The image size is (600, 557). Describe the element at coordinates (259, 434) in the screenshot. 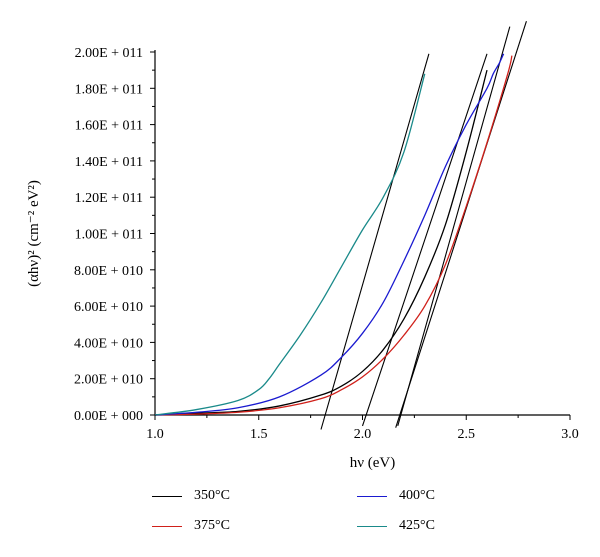

I see `x-tick-label: 1.5` at that location.